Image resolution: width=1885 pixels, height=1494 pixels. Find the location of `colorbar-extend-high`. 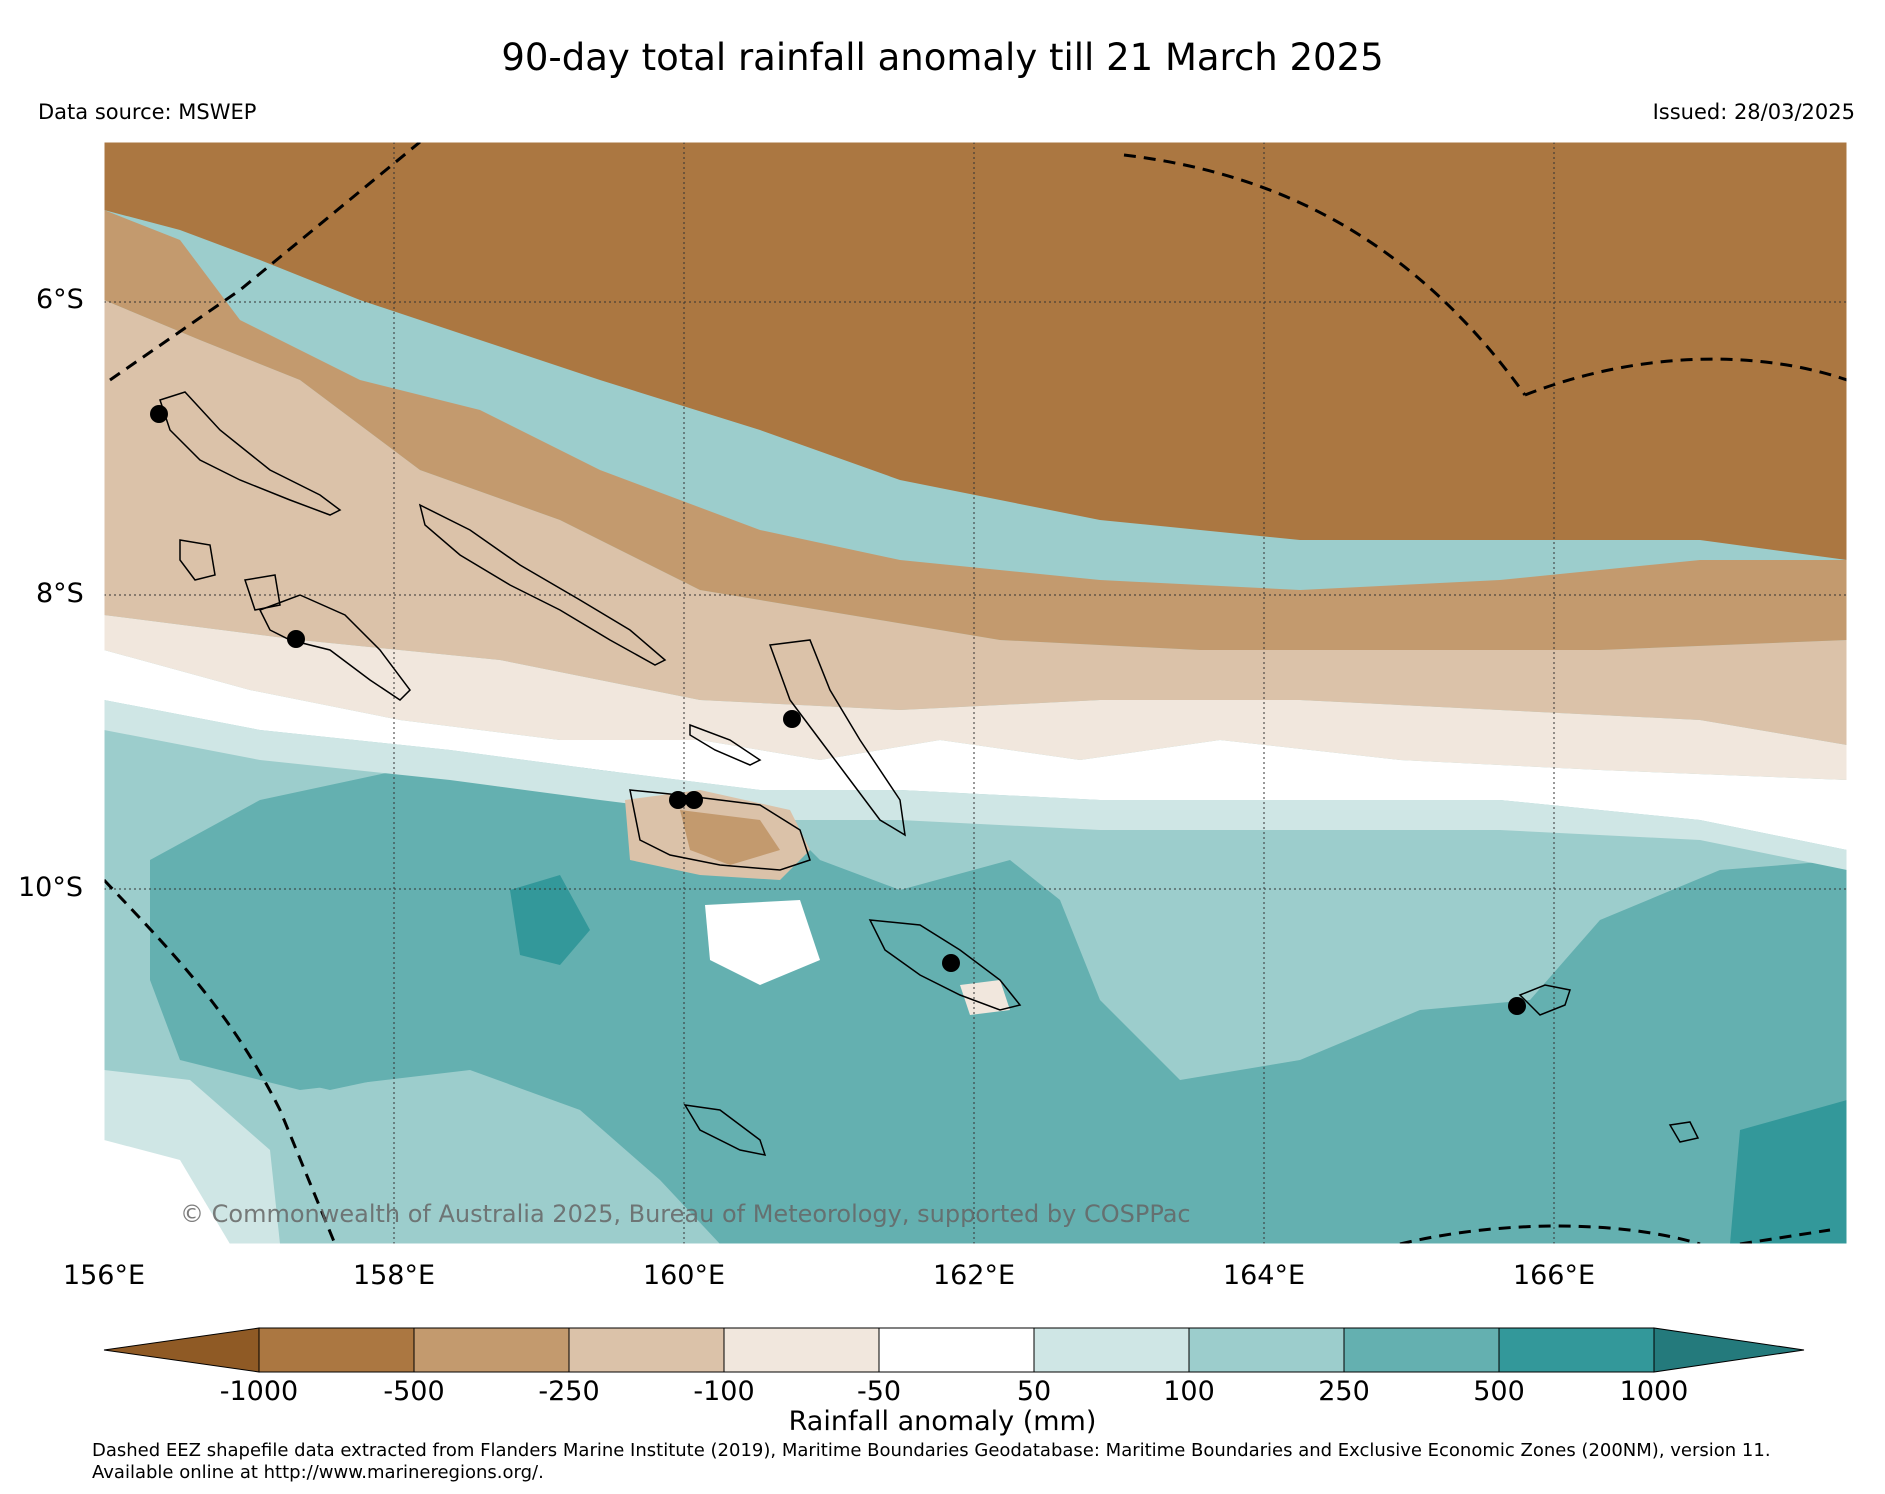

colorbar-extend-high is located at coordinates (1729, 1350).